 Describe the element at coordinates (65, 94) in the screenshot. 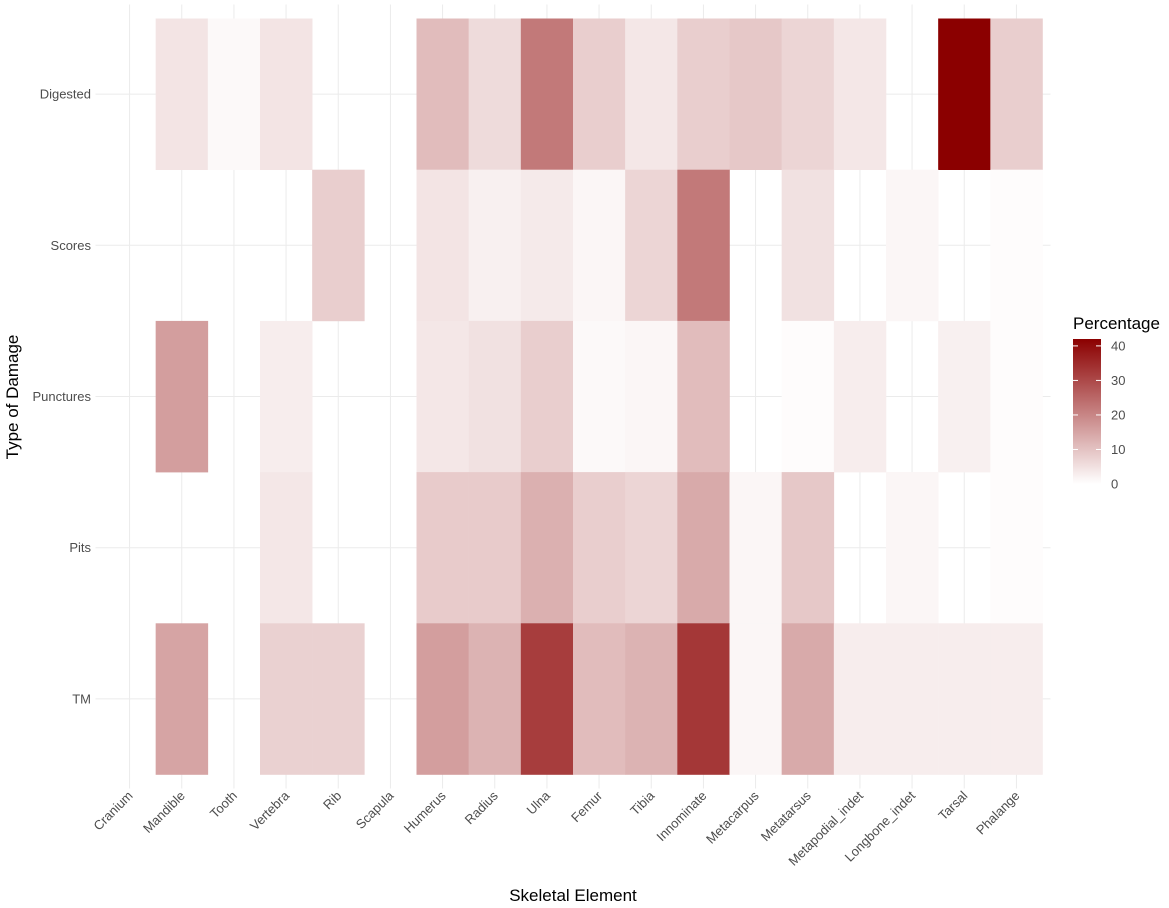

I see `y-tick-label: Digested` at that location.